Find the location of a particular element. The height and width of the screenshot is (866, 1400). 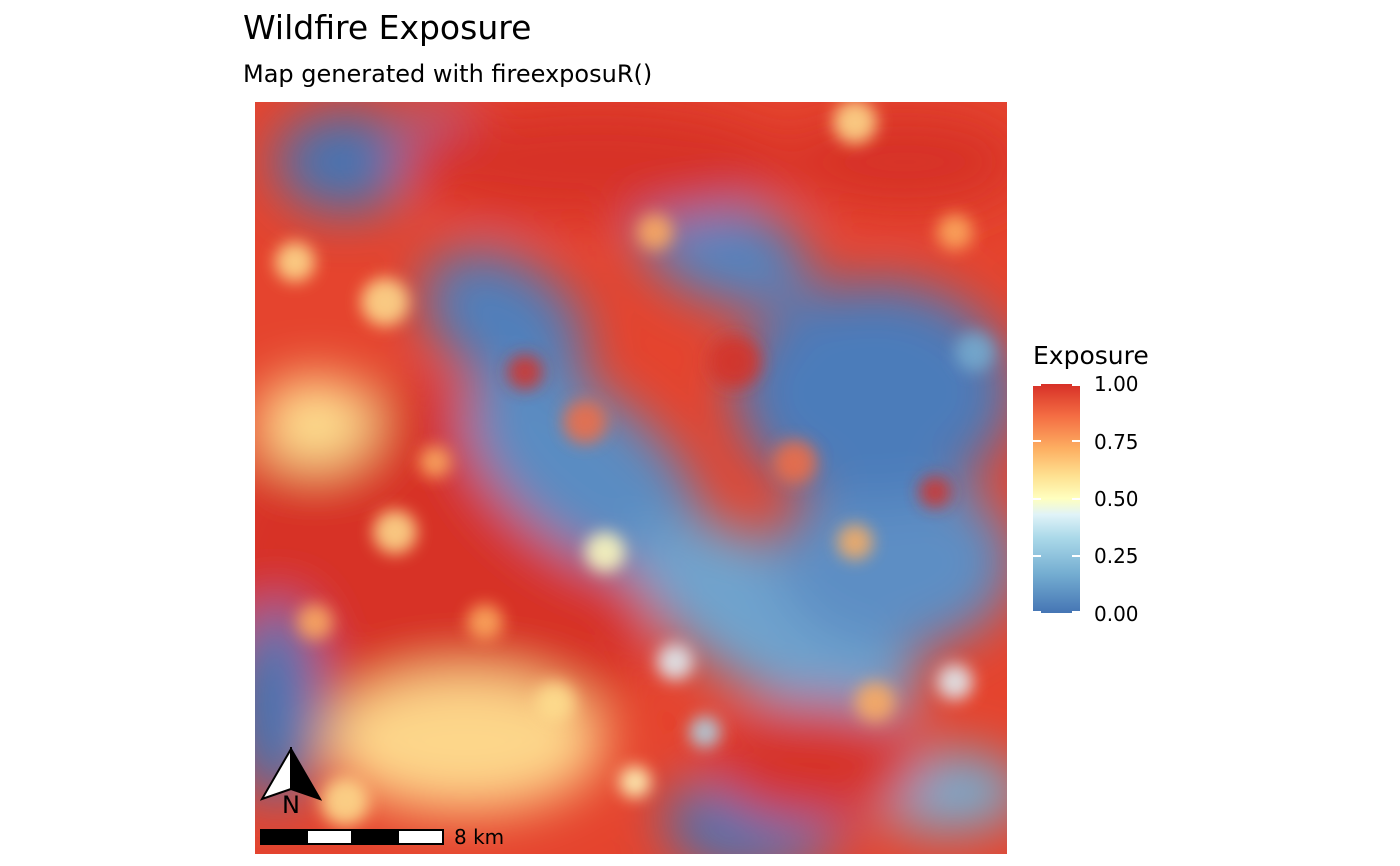

legend-title: Exposure is located at coordinates (1091, 355).